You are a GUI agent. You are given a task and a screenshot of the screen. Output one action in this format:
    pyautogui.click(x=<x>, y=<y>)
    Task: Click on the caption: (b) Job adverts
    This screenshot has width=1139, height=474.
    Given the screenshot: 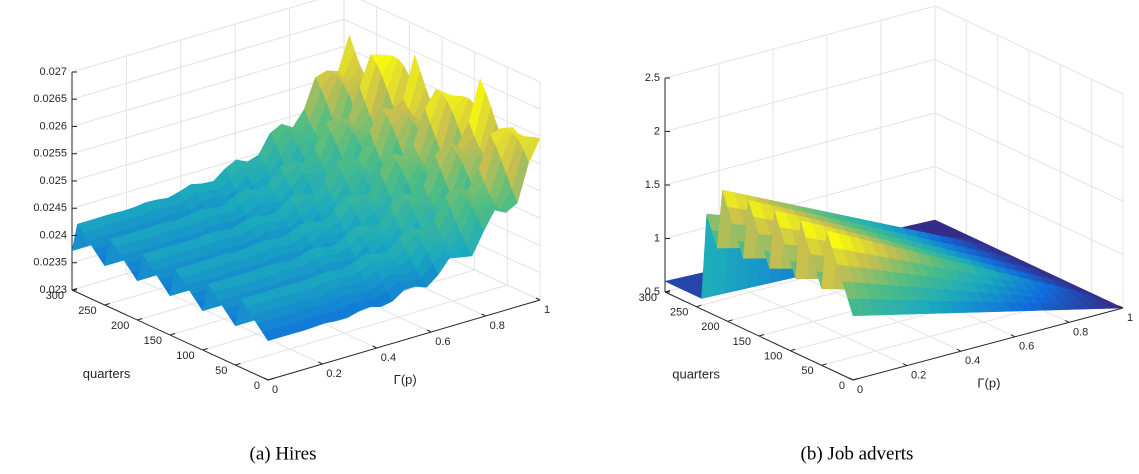 What is the action you would take?
    pyautogui.click(x=857, y=453)
    